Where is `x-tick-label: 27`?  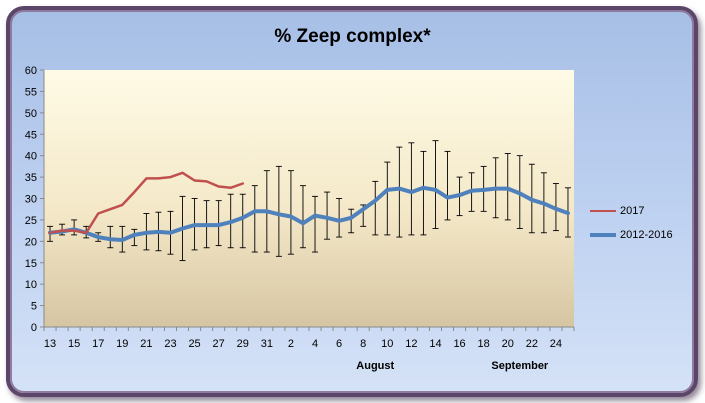
x-tick-label: 27 is located at coordinates (219, 344).